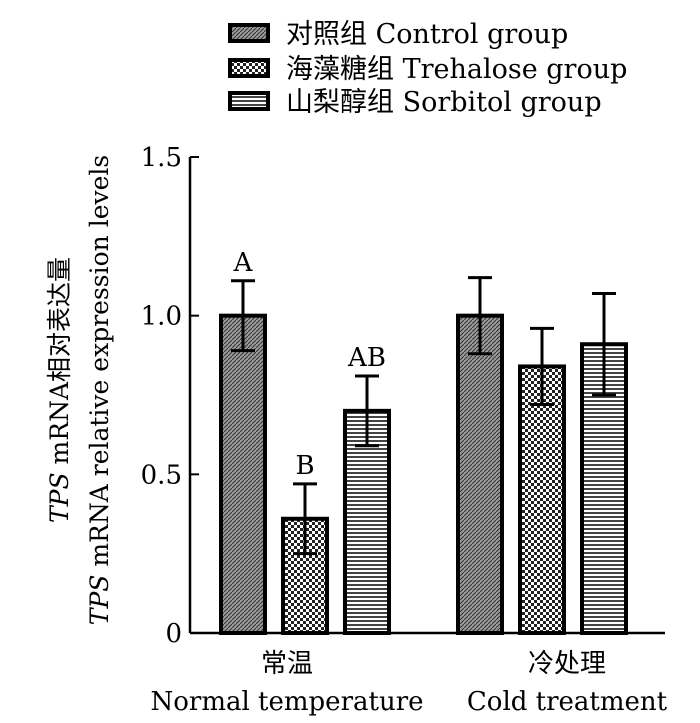 Image resolution: width=700 pixels, height=723 pixels. I want to click on y-tick-label: 0, so click(173, 634).